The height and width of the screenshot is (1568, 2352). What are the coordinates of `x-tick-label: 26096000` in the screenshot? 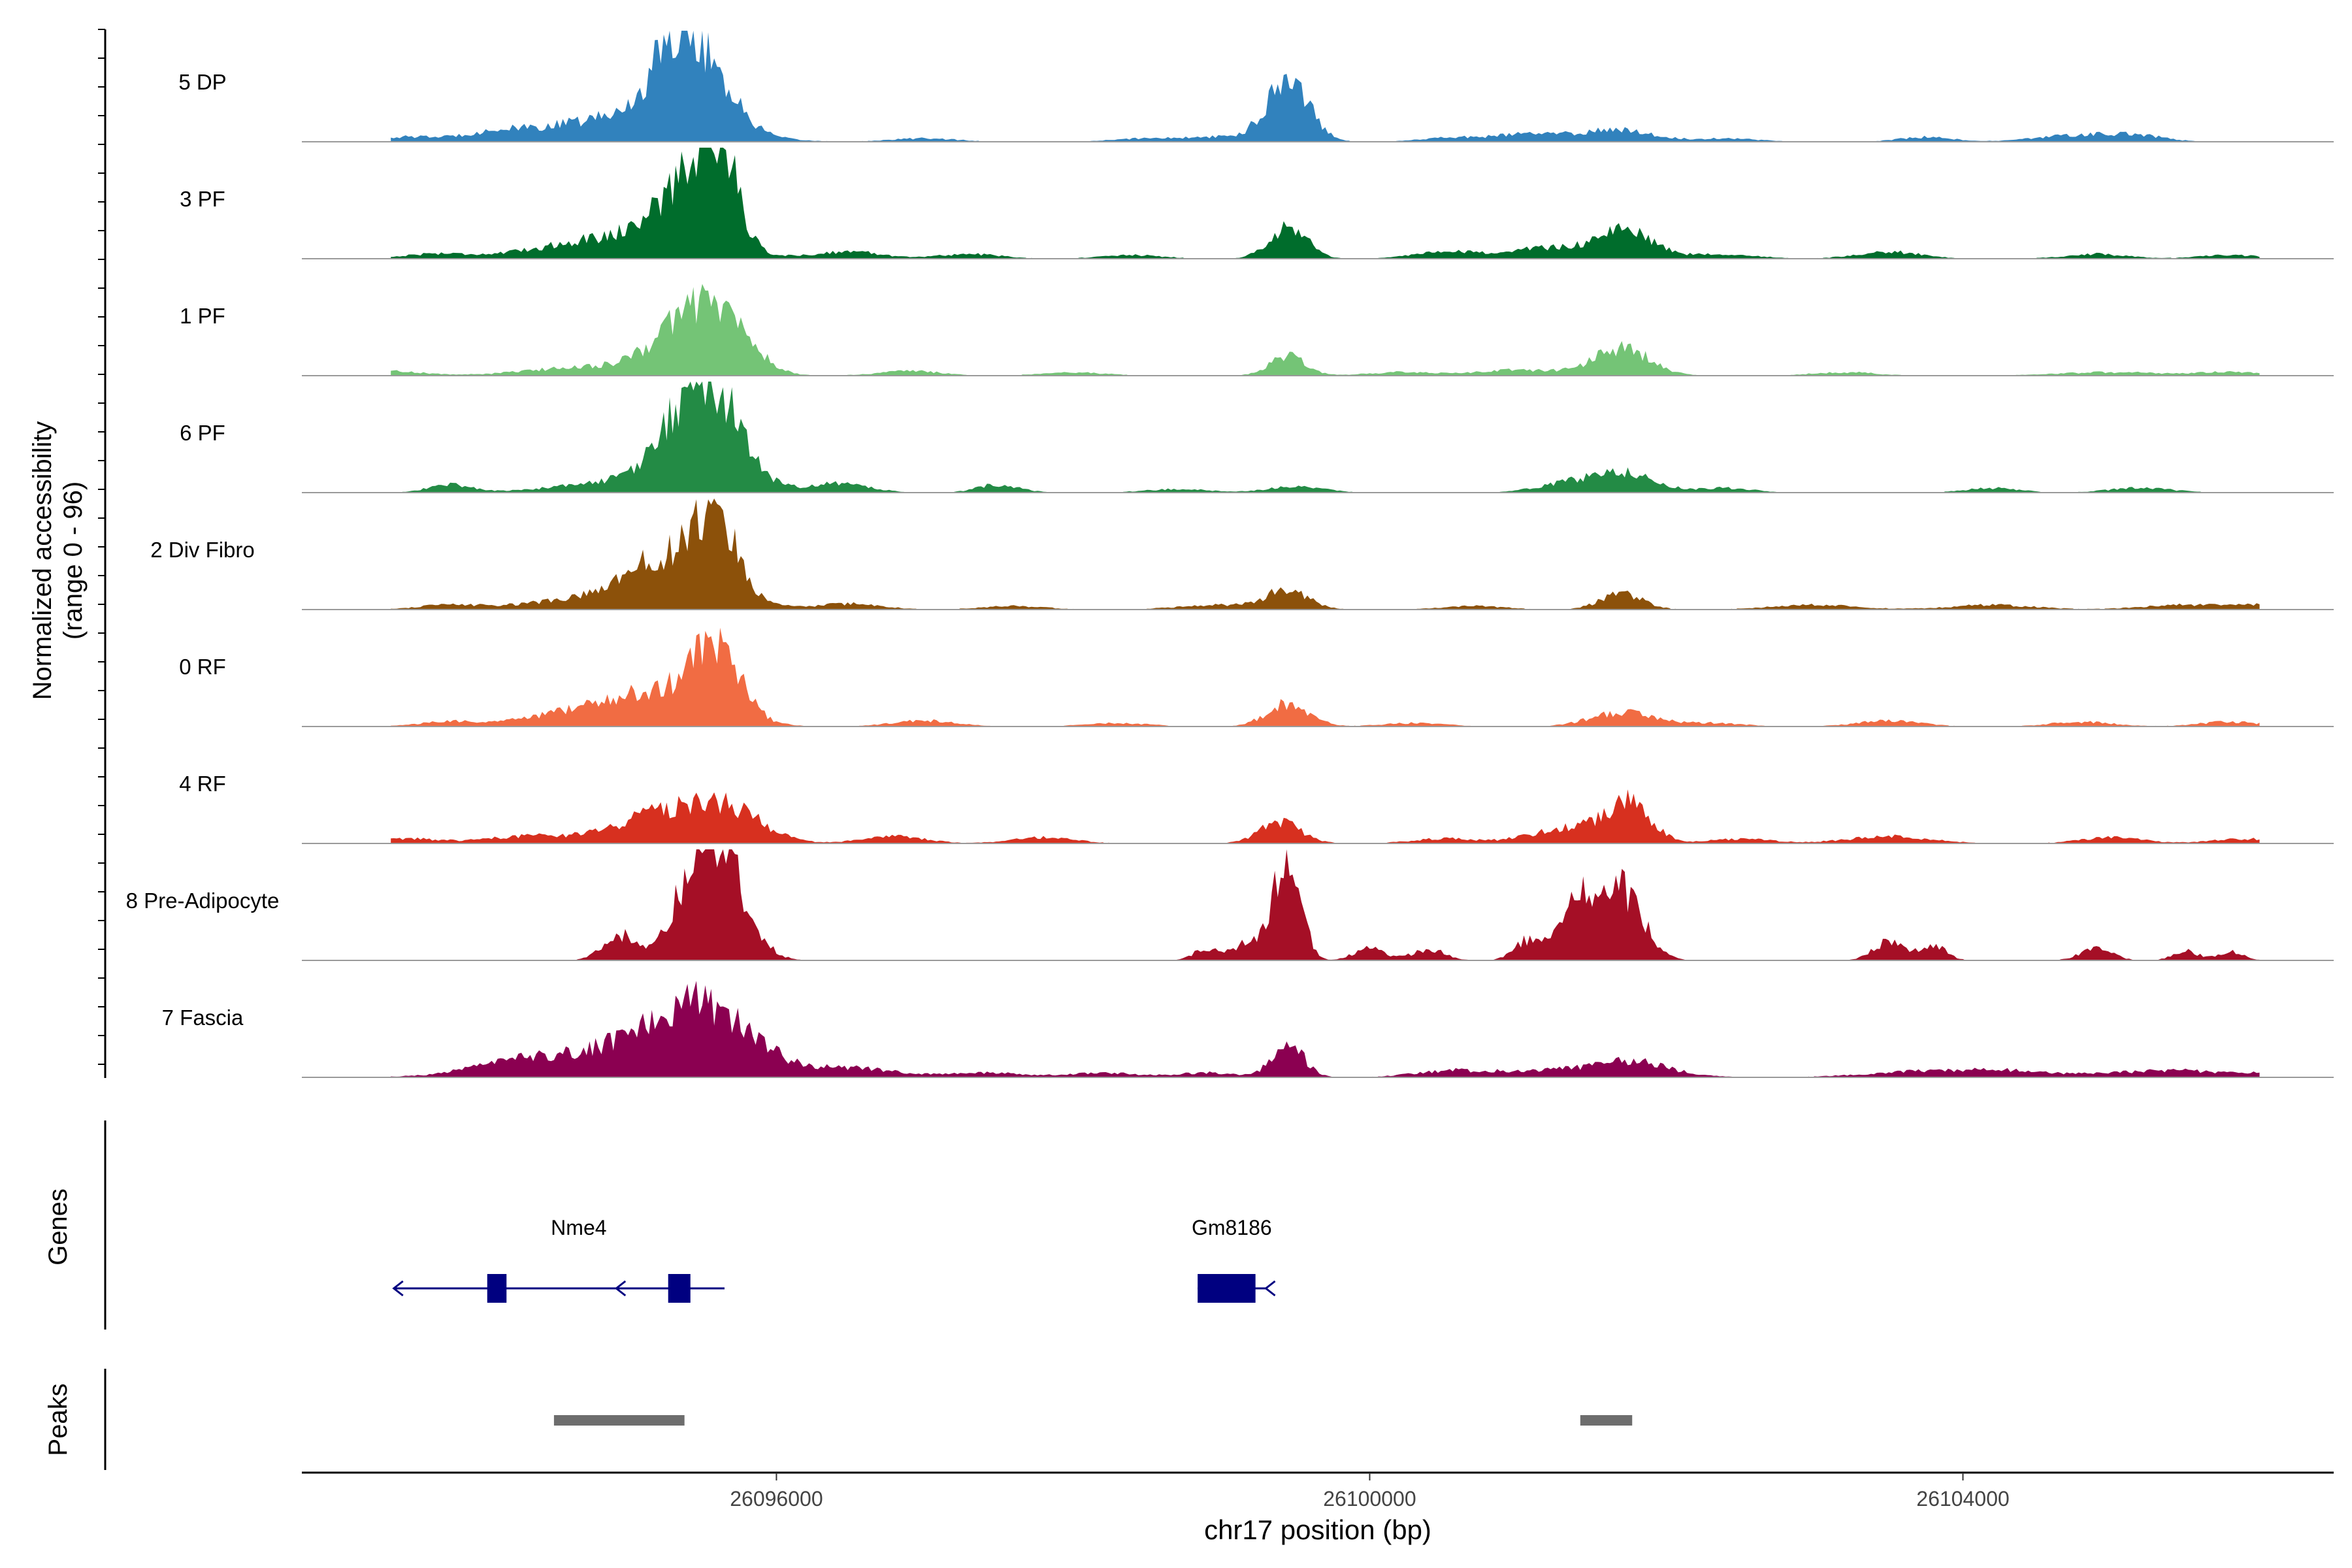 It's located at (776, 1499).